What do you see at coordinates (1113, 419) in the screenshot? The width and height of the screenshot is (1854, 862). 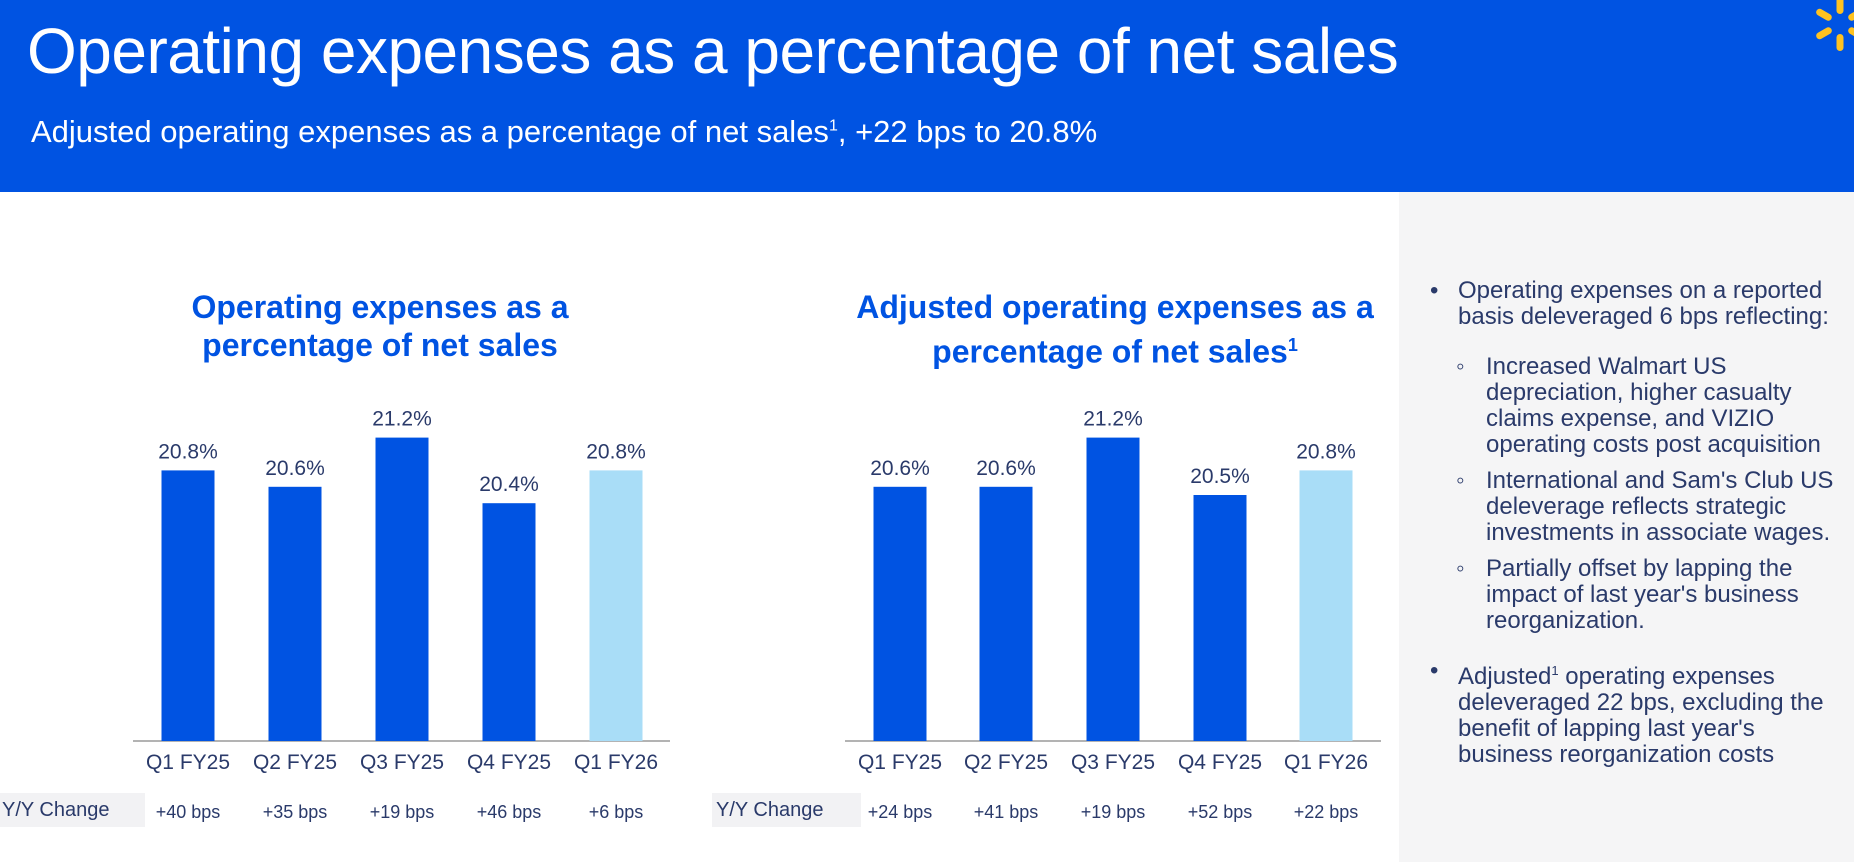 I see `chart2-value-label-3: 21.2%` at bounding box center [1113, 419].